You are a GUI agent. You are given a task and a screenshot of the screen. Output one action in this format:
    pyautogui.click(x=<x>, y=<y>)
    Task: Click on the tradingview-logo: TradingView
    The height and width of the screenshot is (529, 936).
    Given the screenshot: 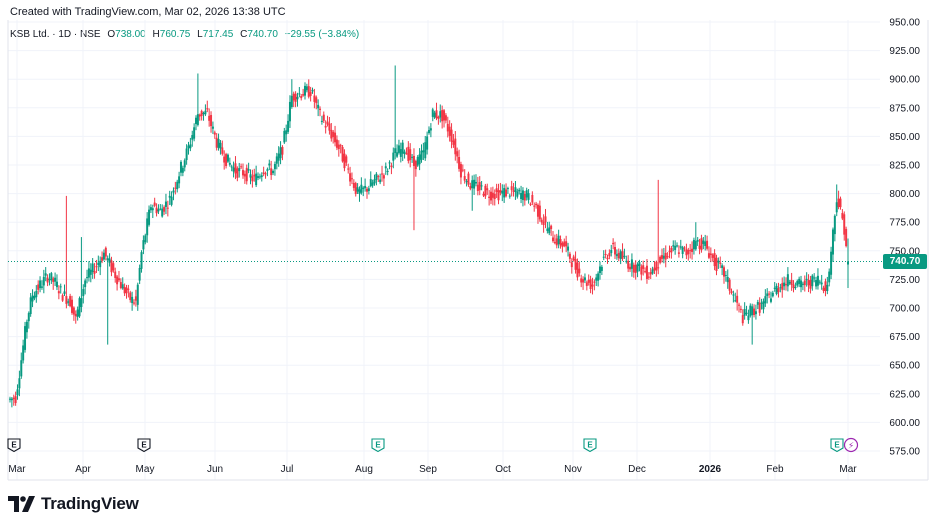 What is the action you would take?
    pyautogui.click(x=73, y=504)
    